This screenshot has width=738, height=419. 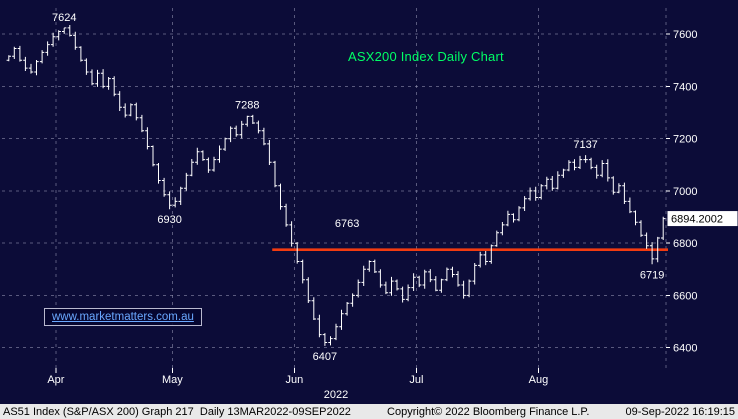 I want to click on month-label: Aug, so click(x=539, y=380).